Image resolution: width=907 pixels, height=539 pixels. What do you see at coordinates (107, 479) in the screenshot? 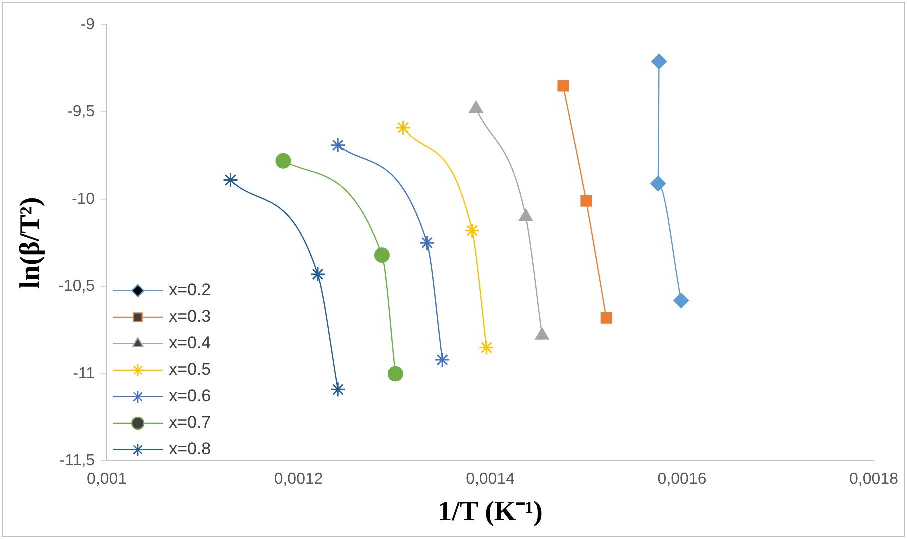
I see `x-tick-label: 0,001` at bounding box center [107, 479].